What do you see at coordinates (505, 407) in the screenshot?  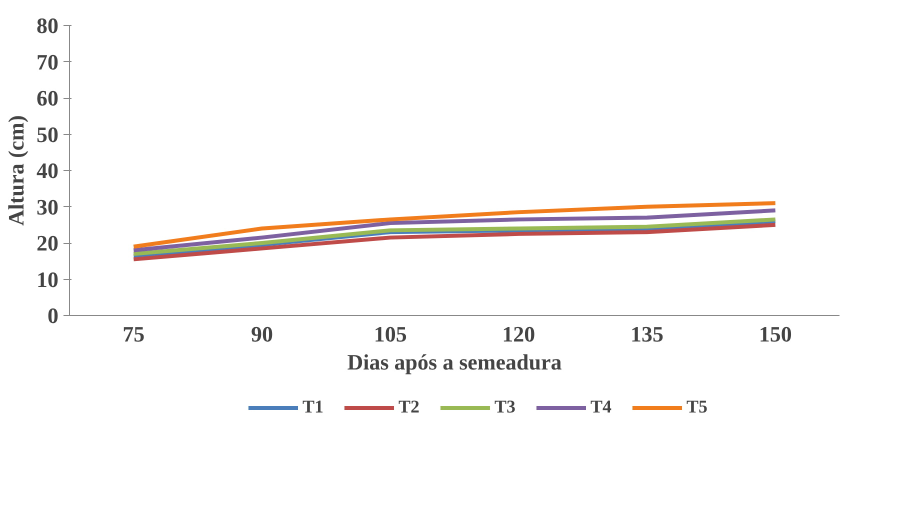 I see `legend-label: T3` at bounding box center [505, 407].